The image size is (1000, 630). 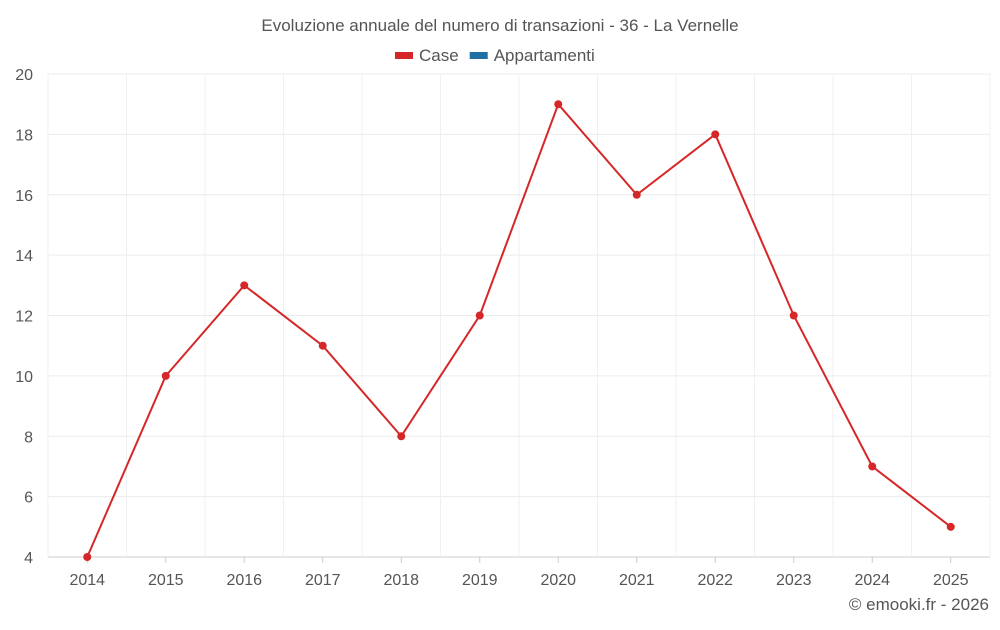 What do you see at coordinates (401, 580) in the screenshot?
I see `x-tick-label: 2018` at bounding box center [401, 580].